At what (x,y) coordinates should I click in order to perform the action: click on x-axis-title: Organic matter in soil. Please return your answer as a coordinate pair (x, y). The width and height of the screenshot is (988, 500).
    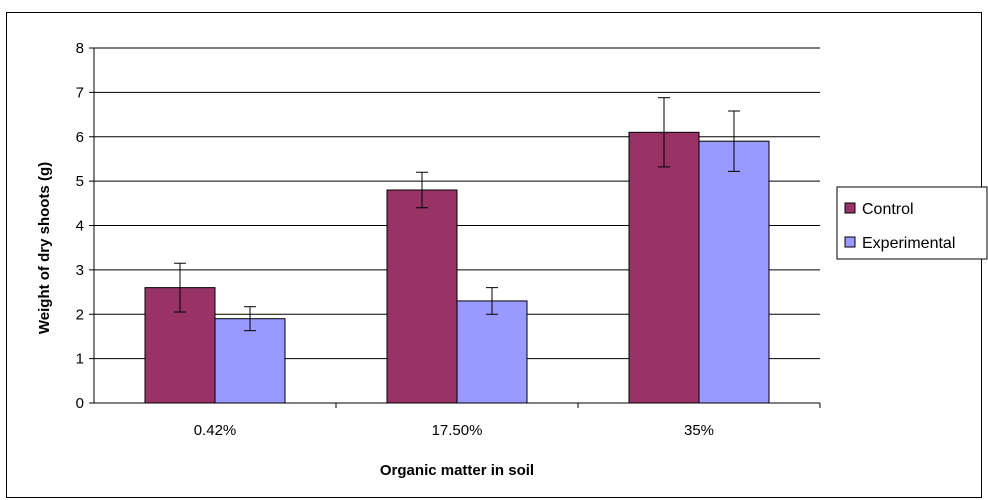
    Looking at the image, I should click on (457, 470).